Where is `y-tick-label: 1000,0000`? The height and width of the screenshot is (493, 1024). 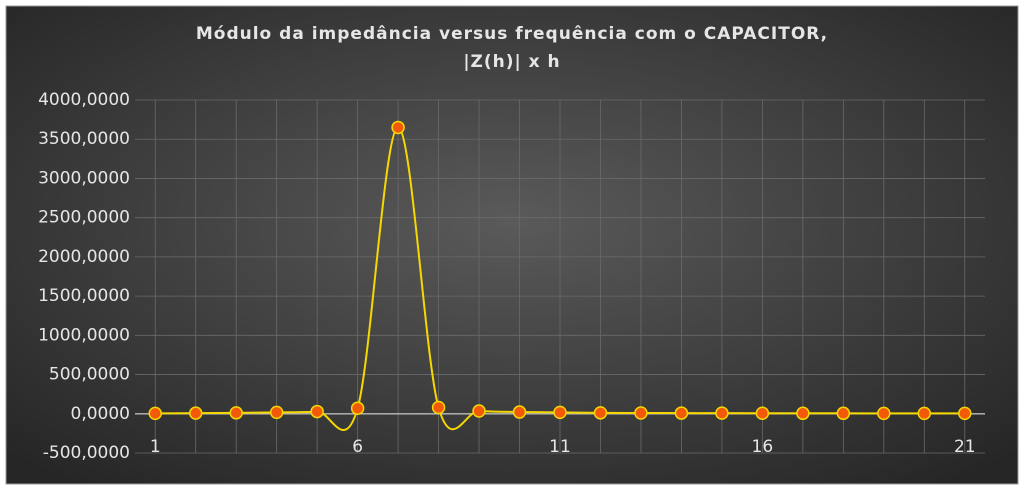 y-tick-label: 1000,0000 is located at coordinates (84, 335).